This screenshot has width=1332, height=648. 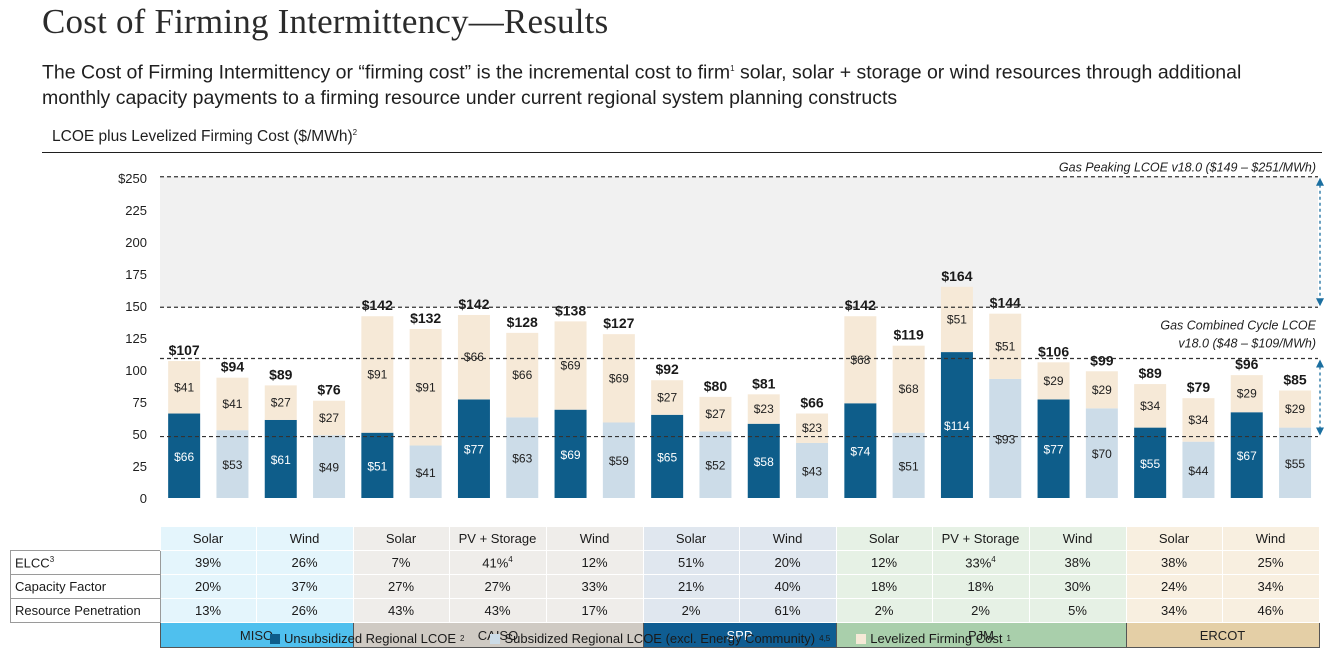 What do you see at coordinates (1077, 562) in the screenshot?
I see `metric-cell: 38%` at bounding box center [1077, 562].